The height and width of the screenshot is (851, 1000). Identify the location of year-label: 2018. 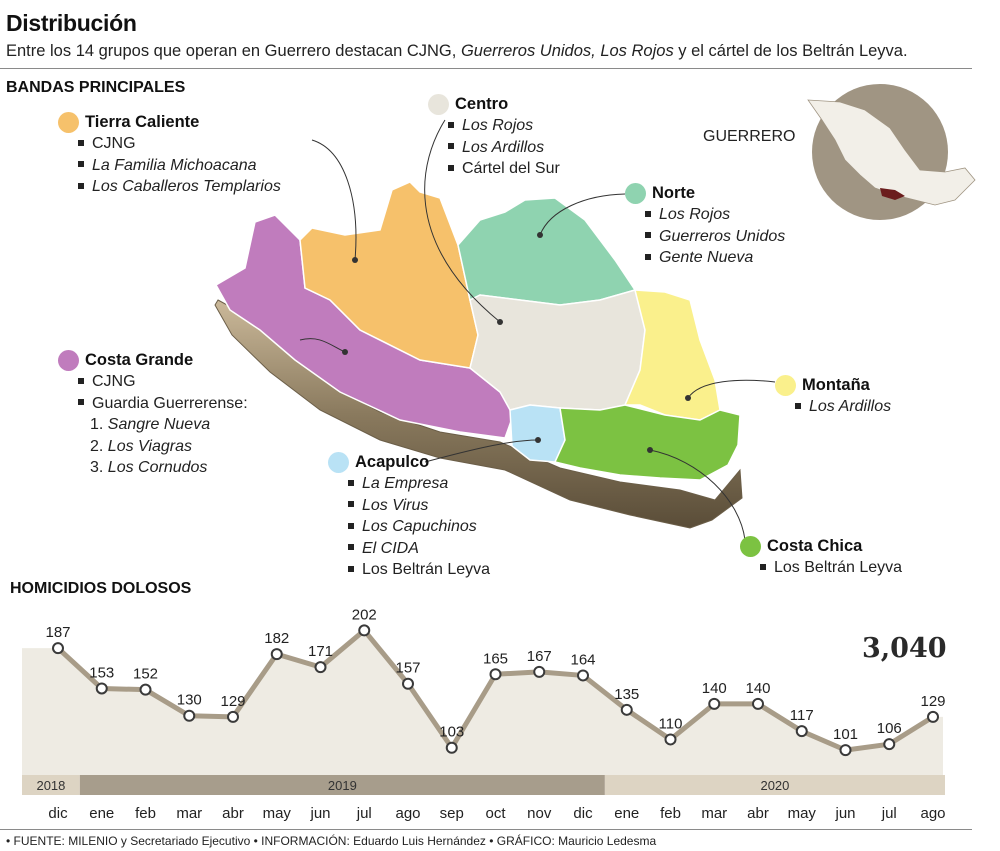
(50, 785).